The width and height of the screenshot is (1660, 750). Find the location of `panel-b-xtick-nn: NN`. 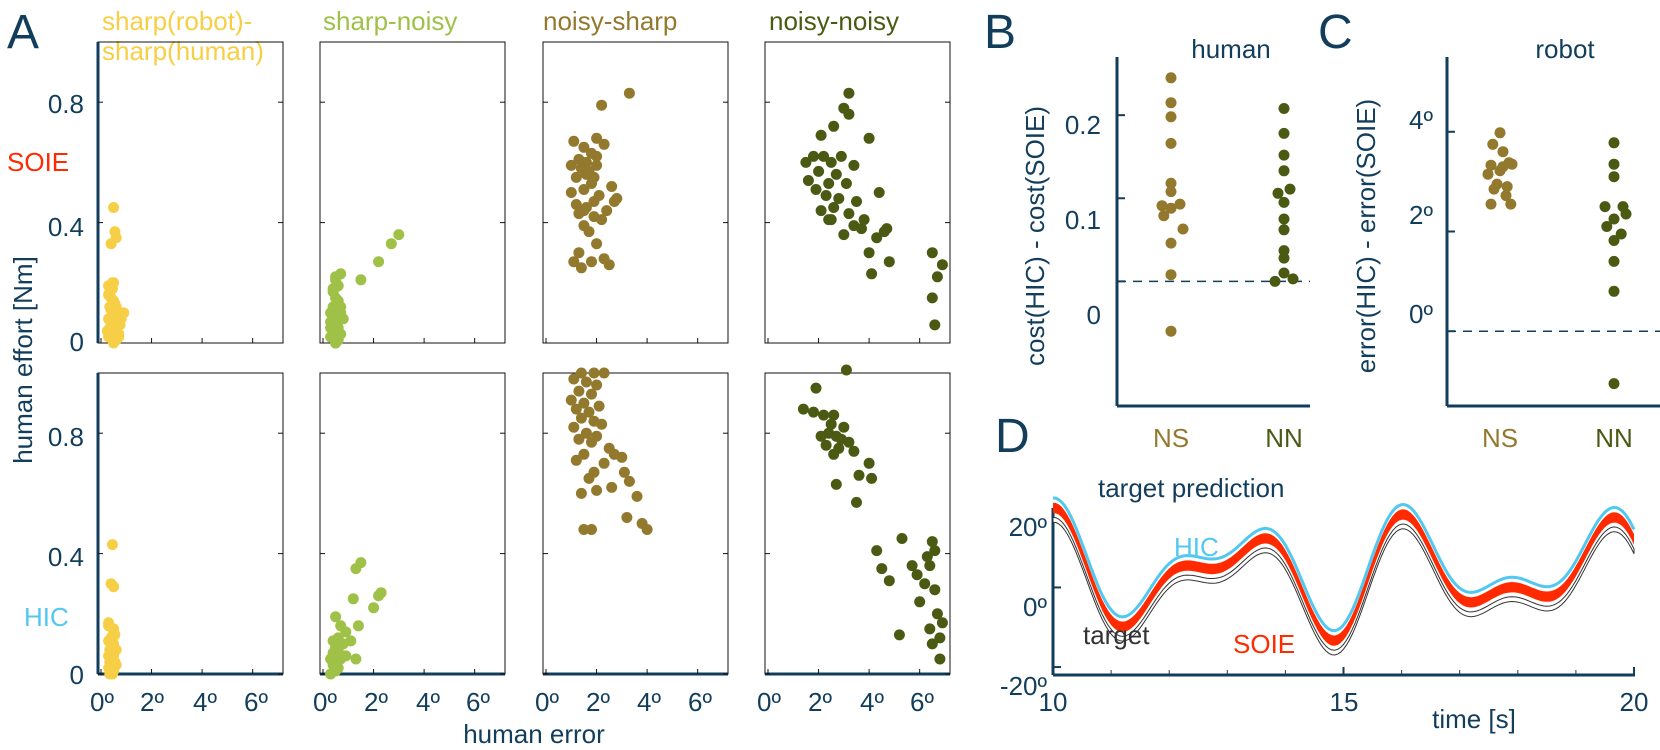

panel-b-xtick-nn: NN is located at coordinates (1284, 438).